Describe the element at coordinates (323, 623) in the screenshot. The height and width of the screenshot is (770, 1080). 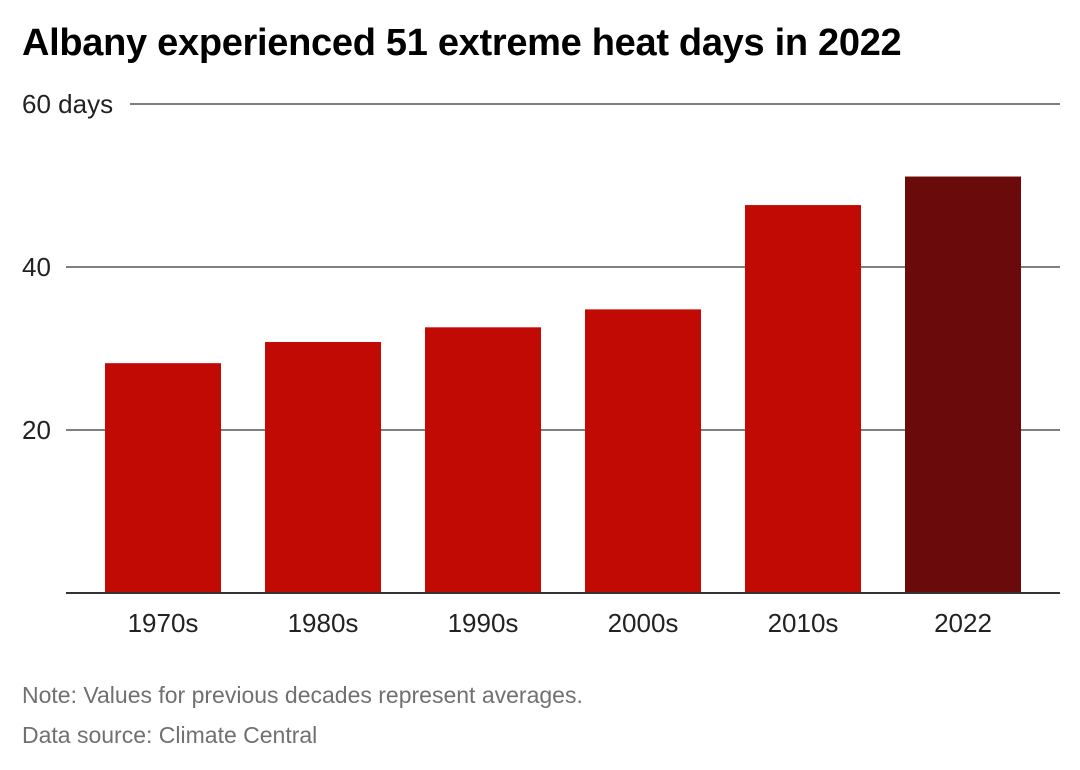
I see `x-tick-label: 1980s` at that location.